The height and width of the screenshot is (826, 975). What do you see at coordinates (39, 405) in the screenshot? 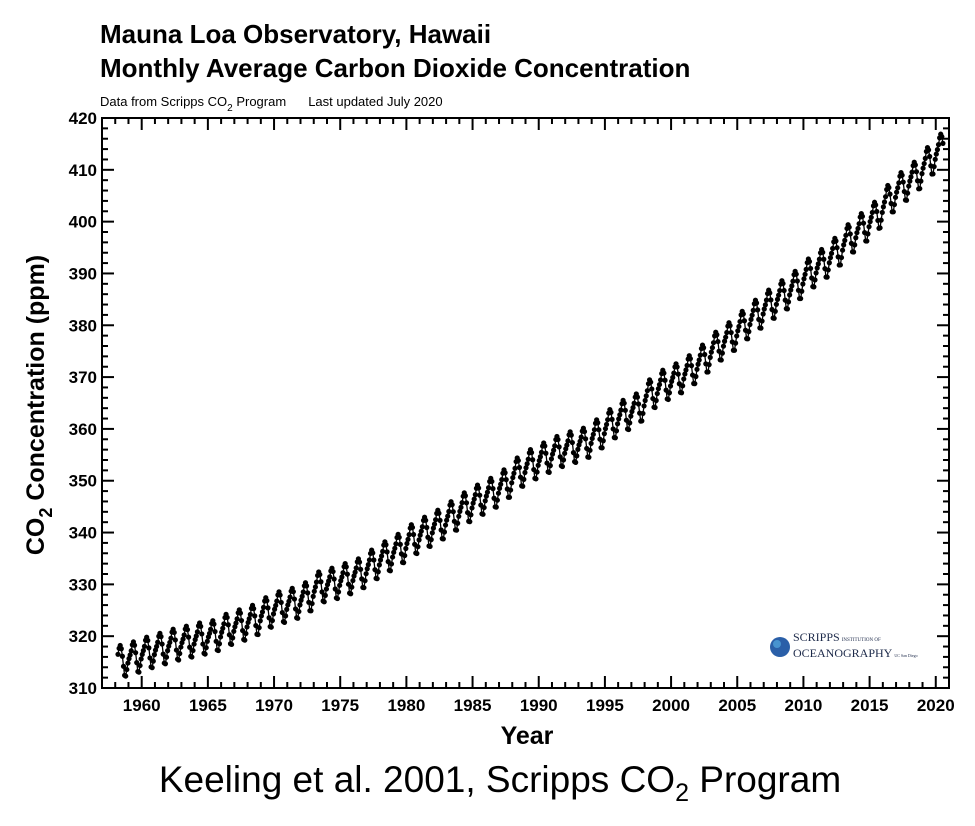
I see `y-axis-label: CO2 Concentration (ppm)` at bounding box center [39, 405].